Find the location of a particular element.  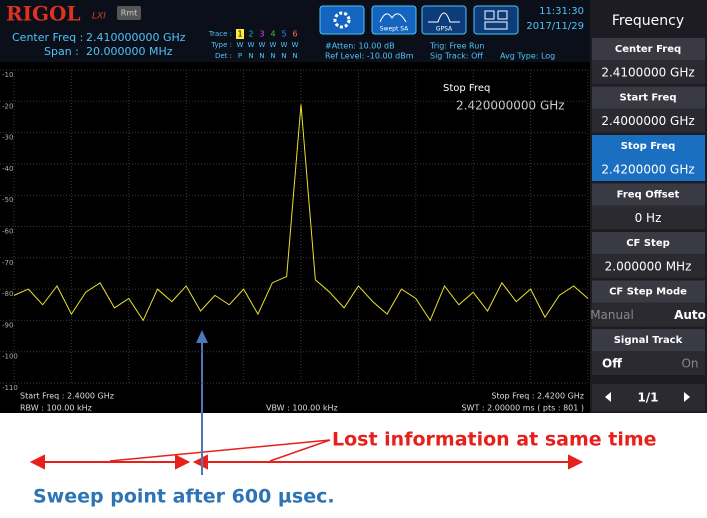

y-tick-label: -90 is located at coordinates (7, 325).